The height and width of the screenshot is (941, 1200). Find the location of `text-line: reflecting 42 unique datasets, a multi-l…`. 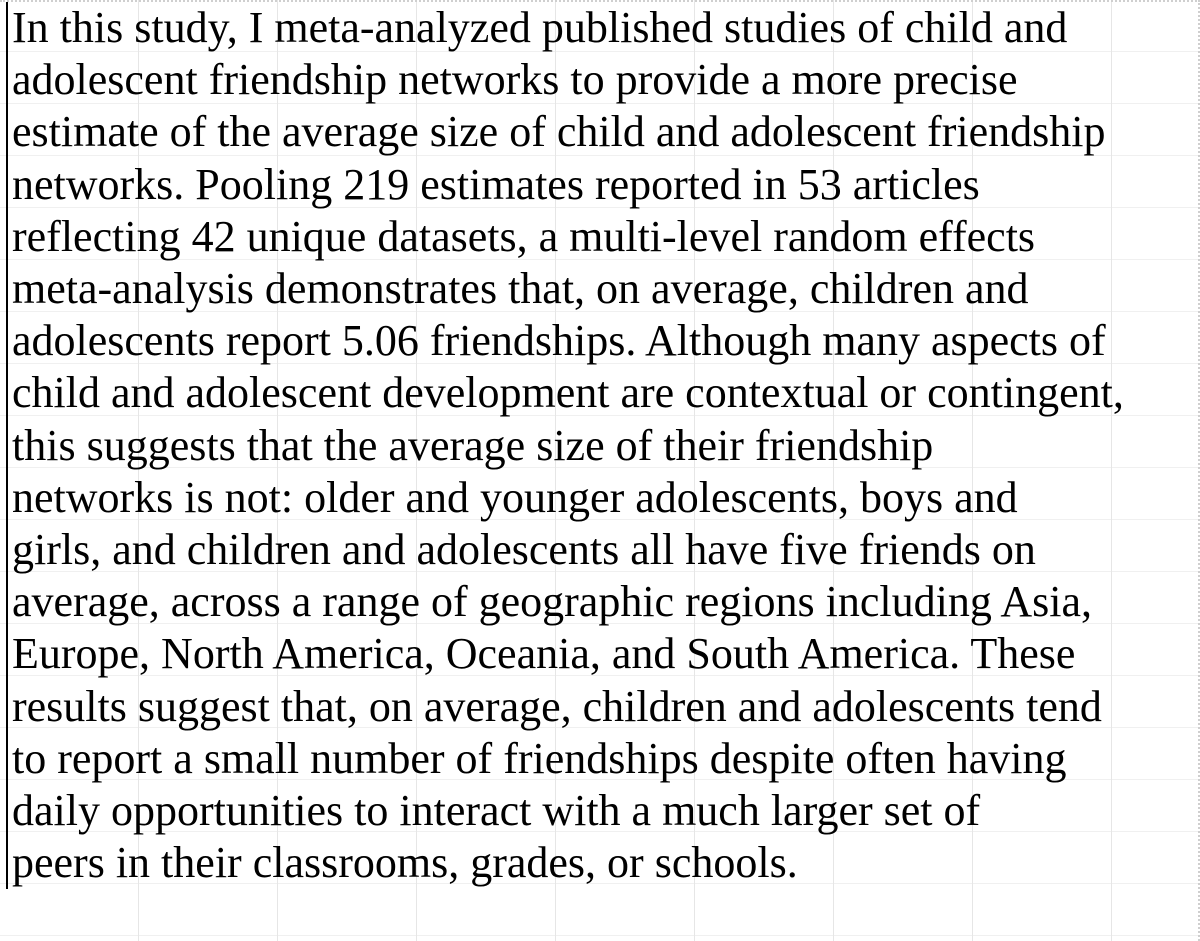

text-line: reflecting 42 unique datasets, a multi-l… is located at coordinates (524, 236).